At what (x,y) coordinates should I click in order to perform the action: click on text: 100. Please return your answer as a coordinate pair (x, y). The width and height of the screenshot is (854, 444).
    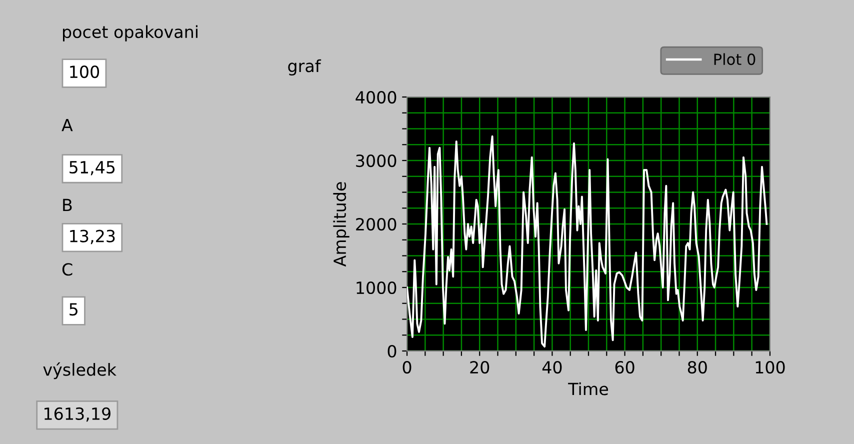
    Looking at the image, I should click on (85, 71).